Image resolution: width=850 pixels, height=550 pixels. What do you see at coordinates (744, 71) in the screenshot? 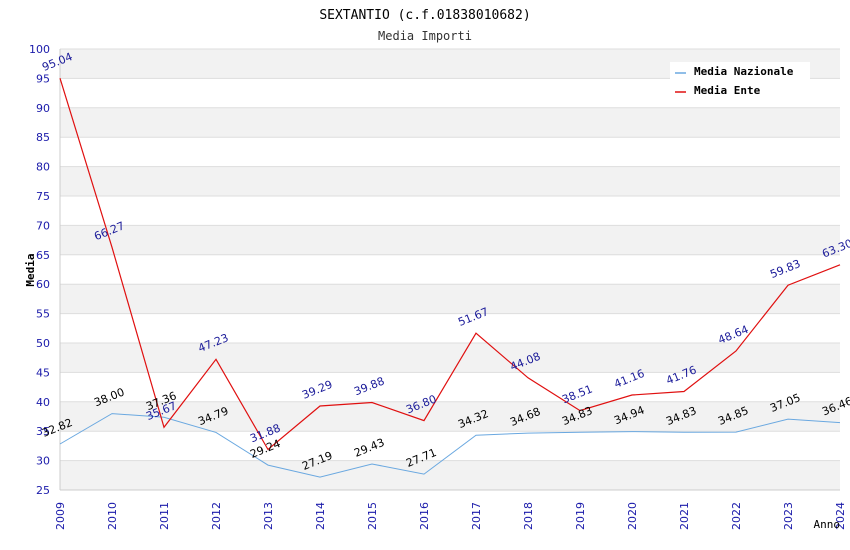
I see `legend-label-media-nazionale: Media Nazionale` at bounding box center [744, 71].